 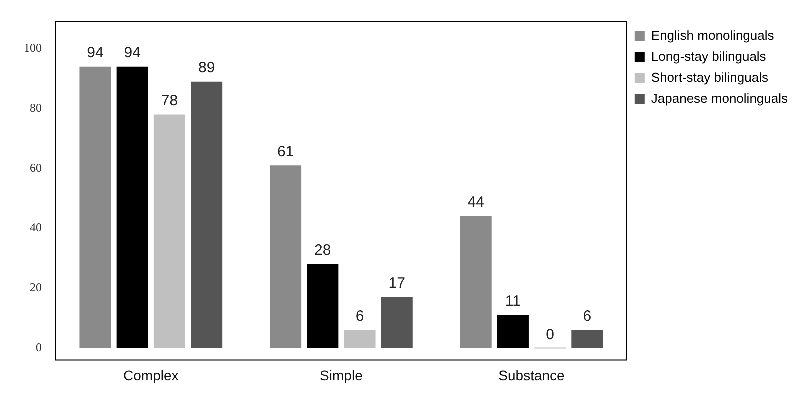 I want to click on x-tick-label: Substance, so click(x=532, y=375).